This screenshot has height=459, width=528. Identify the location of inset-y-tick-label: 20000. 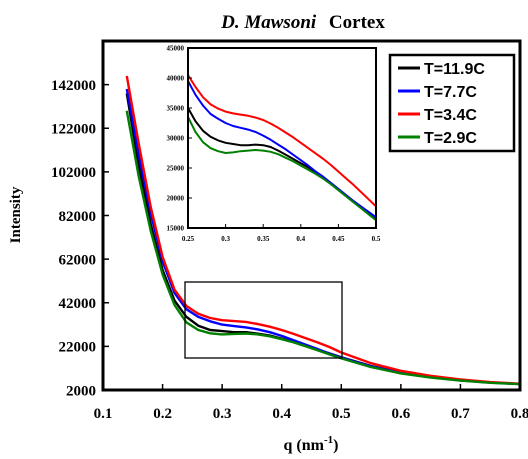
(176, 198).